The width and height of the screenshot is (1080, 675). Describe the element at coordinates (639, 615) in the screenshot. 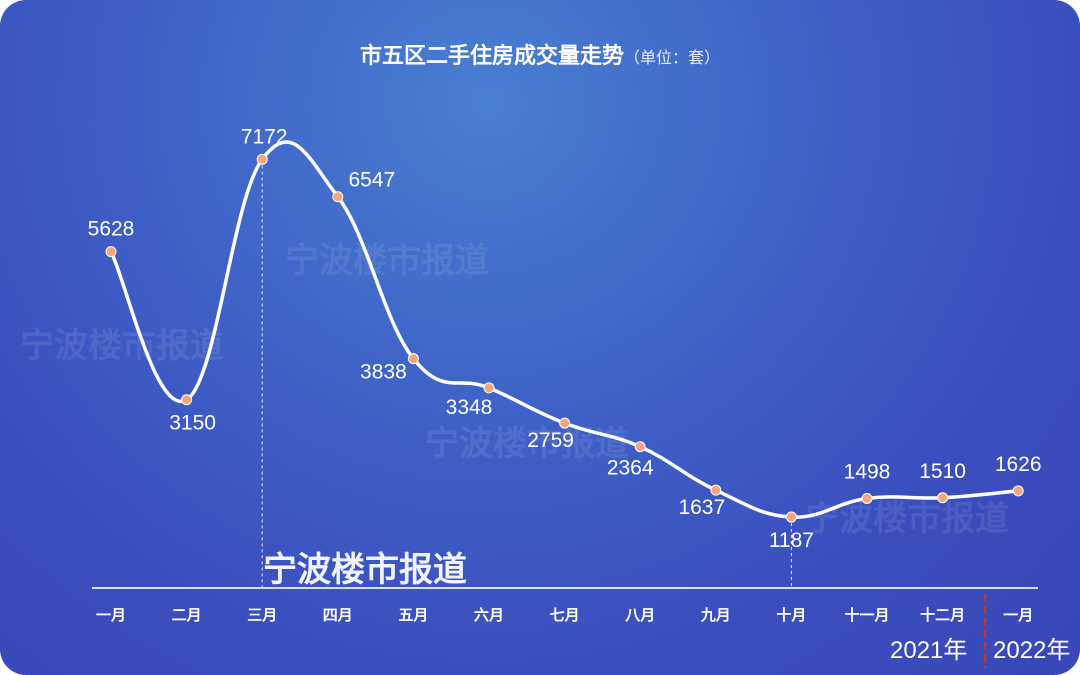

I see `x-tick-label: 八月` at that location.